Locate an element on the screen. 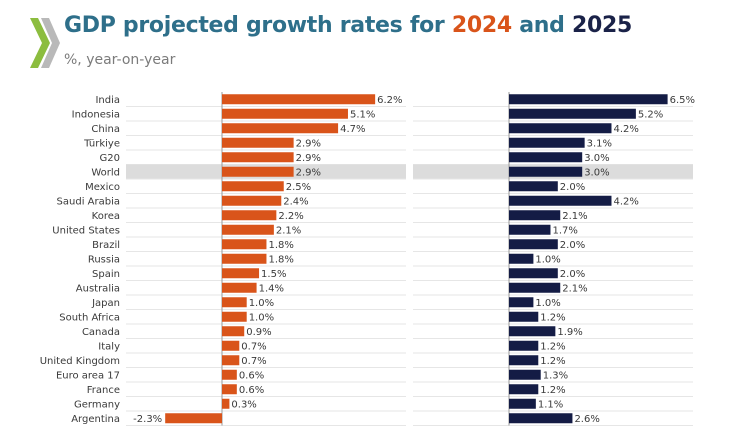 The image size is (741, 437). value-label-2025-india: 6.5% is located at coordinates (682, 100).